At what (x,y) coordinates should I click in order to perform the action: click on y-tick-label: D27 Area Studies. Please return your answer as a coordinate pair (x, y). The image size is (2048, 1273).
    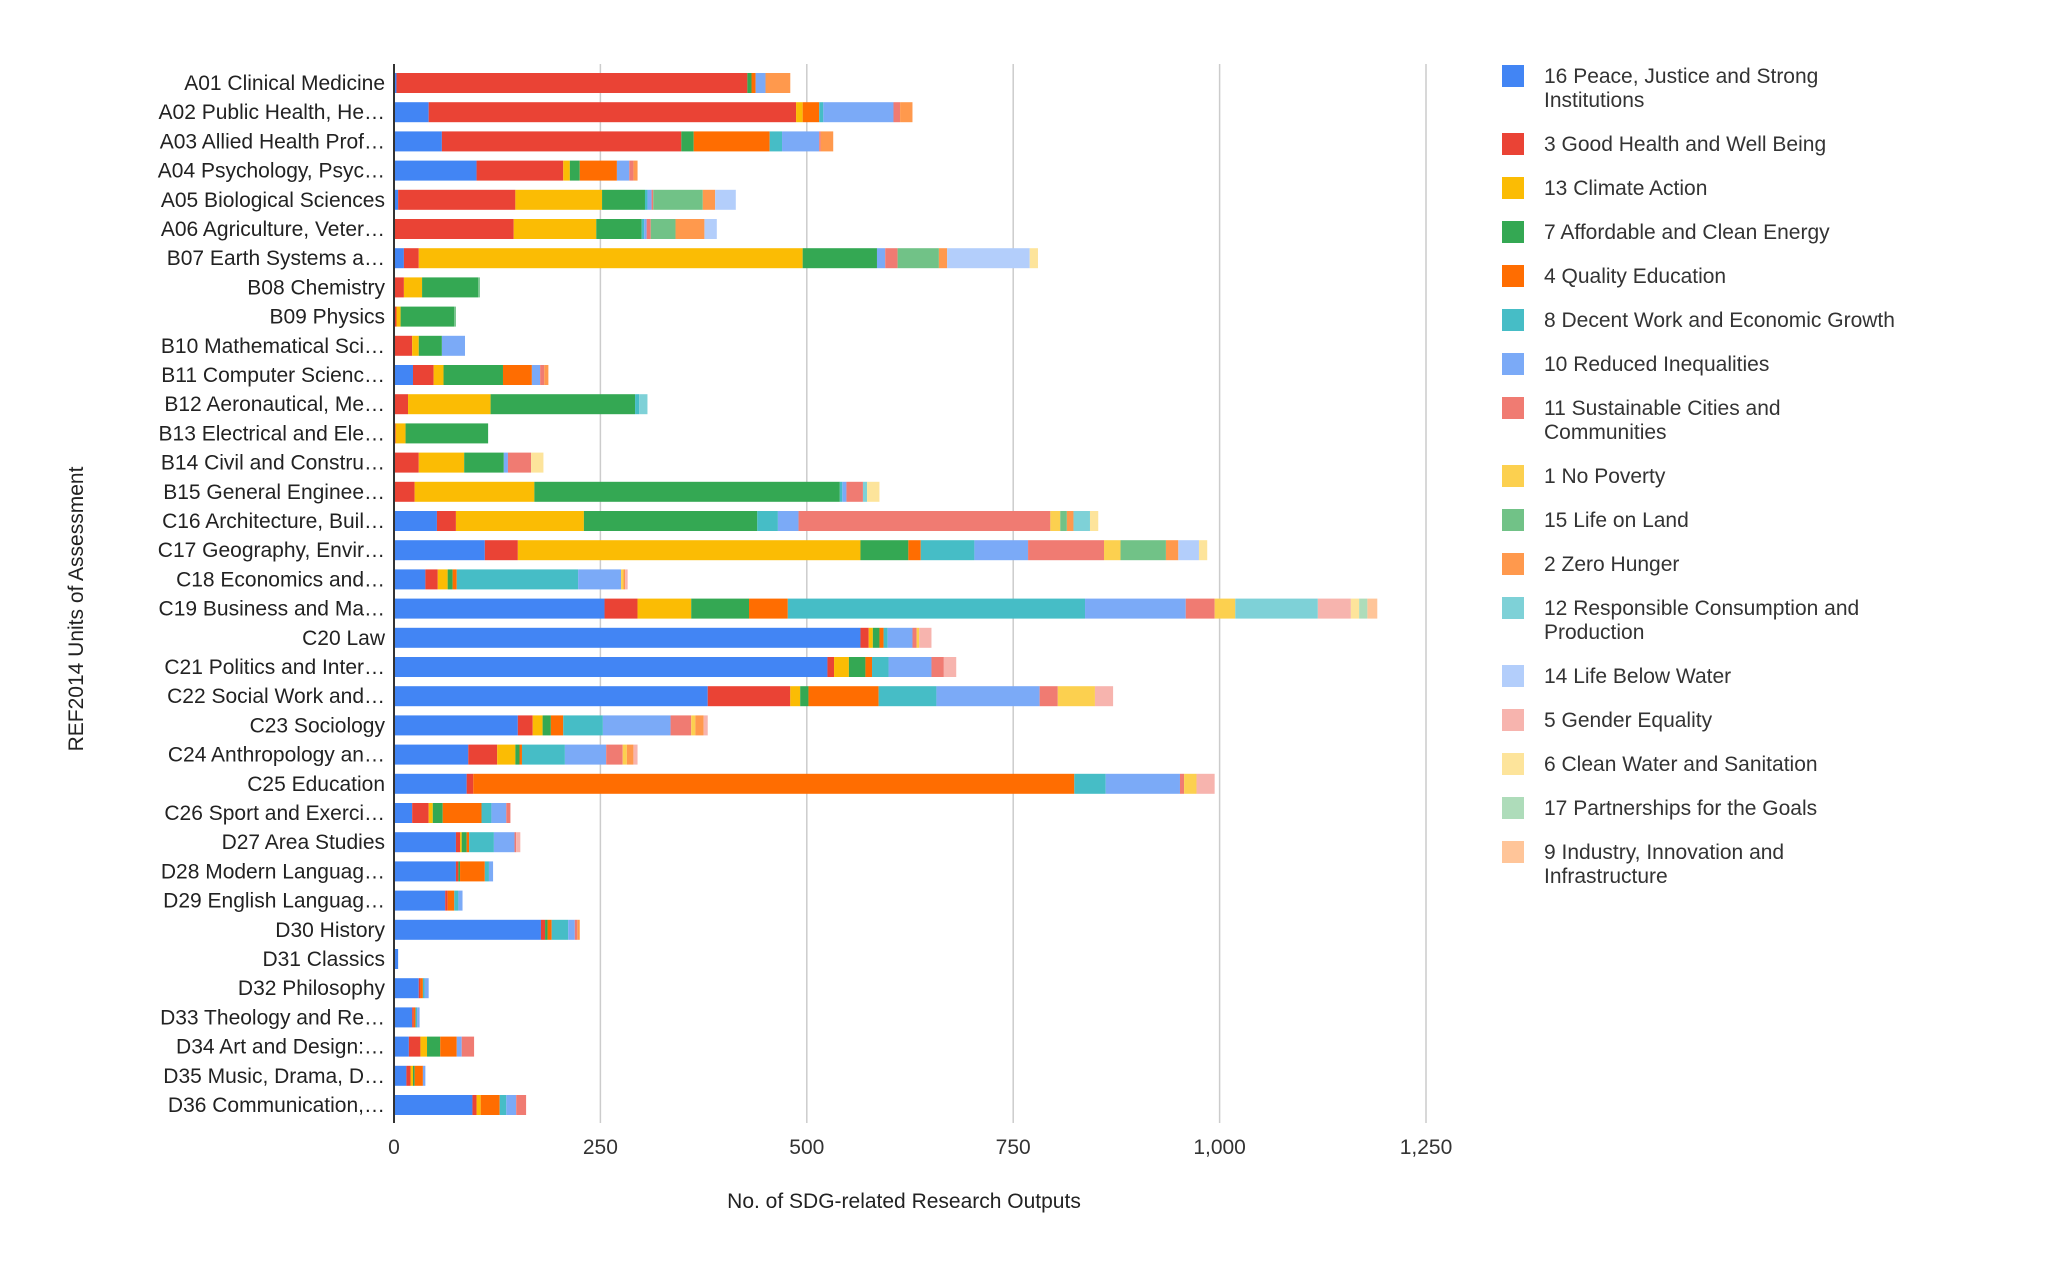
    Looking at the image, I should click on (303, 842).